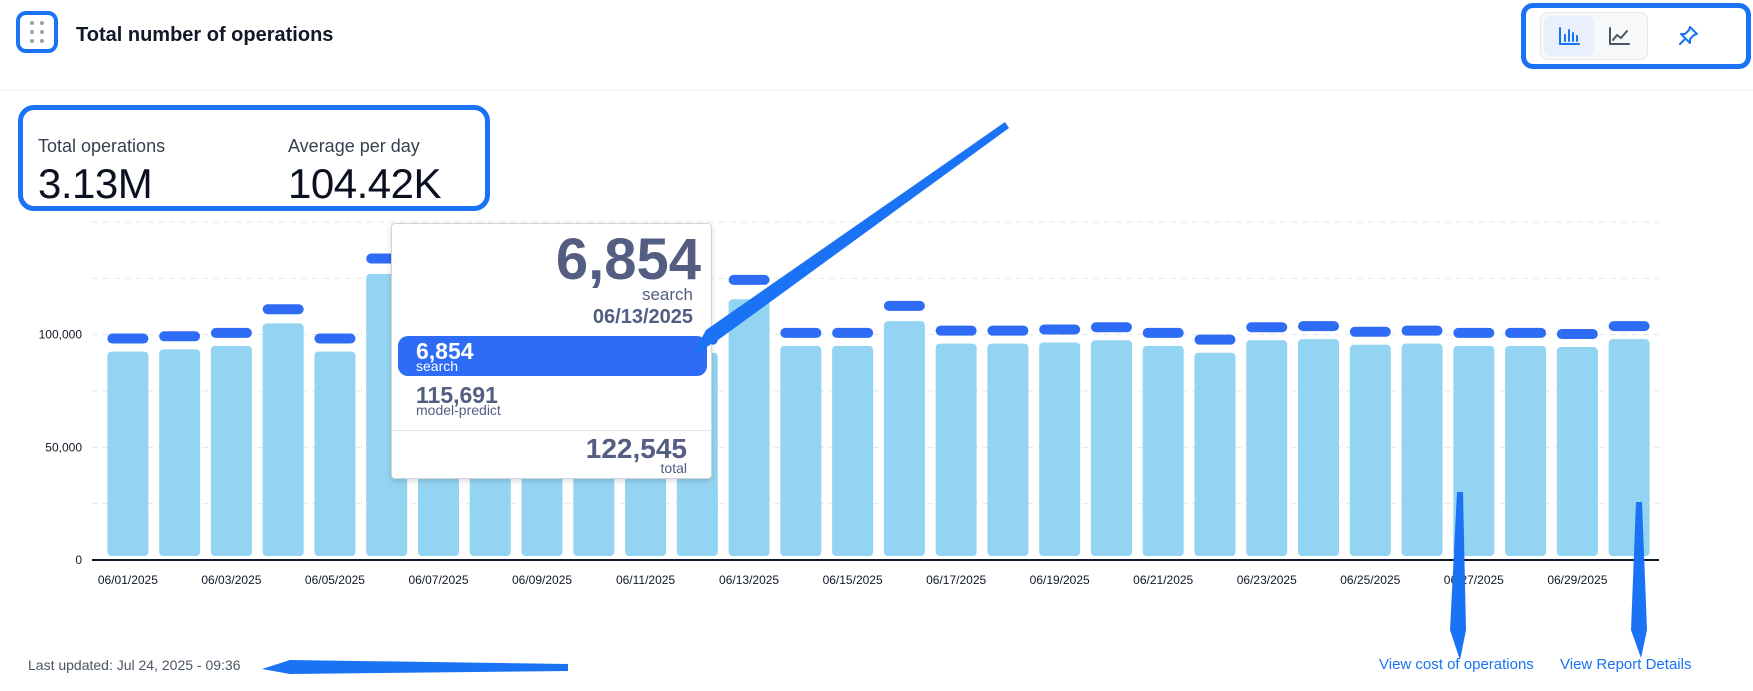 The image size is (1753, 691). Describe the element at coordinates (78, 560) in the screenshot. I see `y-tick-label: 0` at that location.